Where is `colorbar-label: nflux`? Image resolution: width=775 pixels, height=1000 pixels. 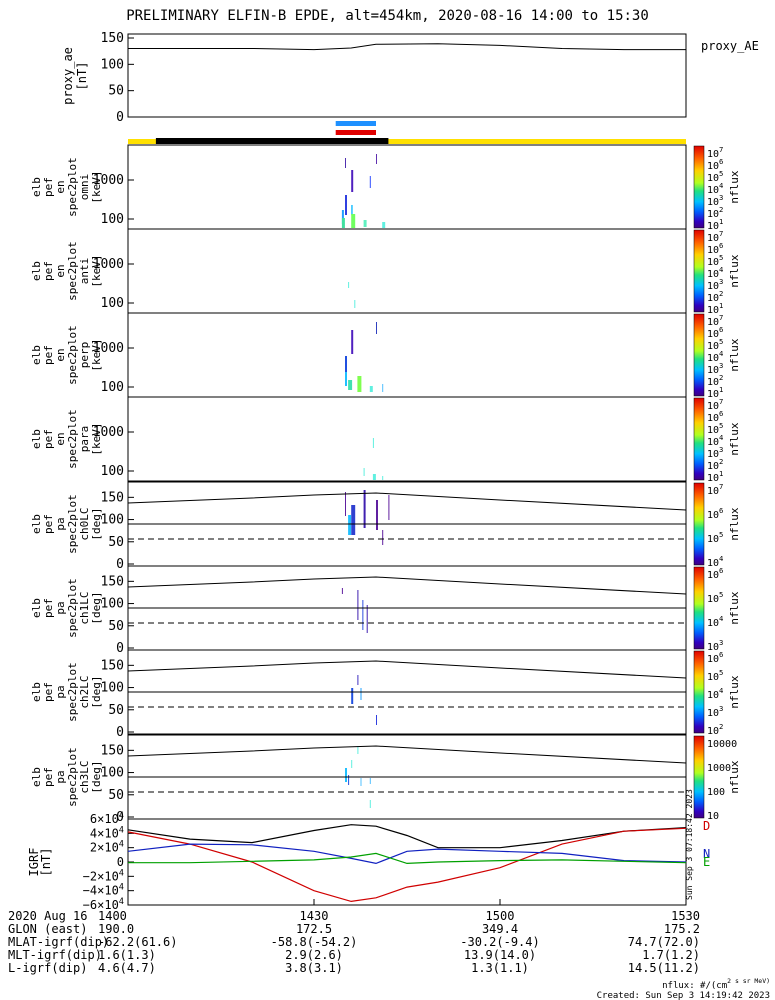 colorbar-label: nflux is located at coordinates (734, 776).